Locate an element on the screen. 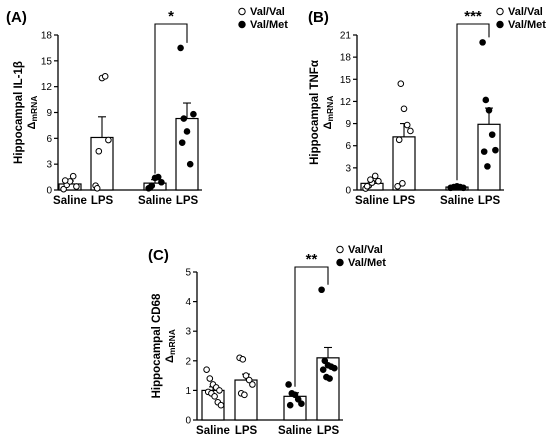 This screenshot has width=550, height=446. y-tick-label: 6 is located at coordinates (49, 139).